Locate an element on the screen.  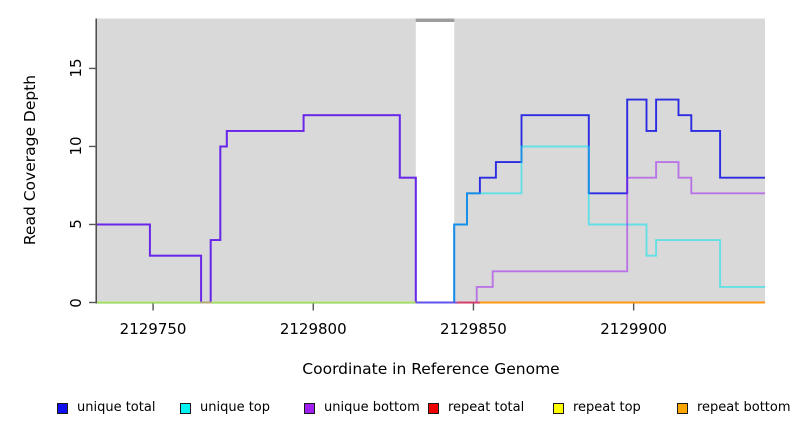
legend-item-repeat-bottom: repeat bottom is located at coordinates (734, 408).